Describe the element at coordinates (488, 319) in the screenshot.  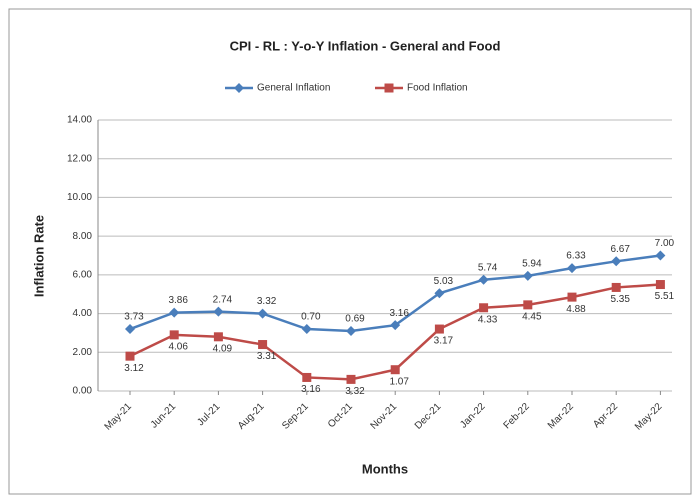
I see `data-label: 4.33` at that location.